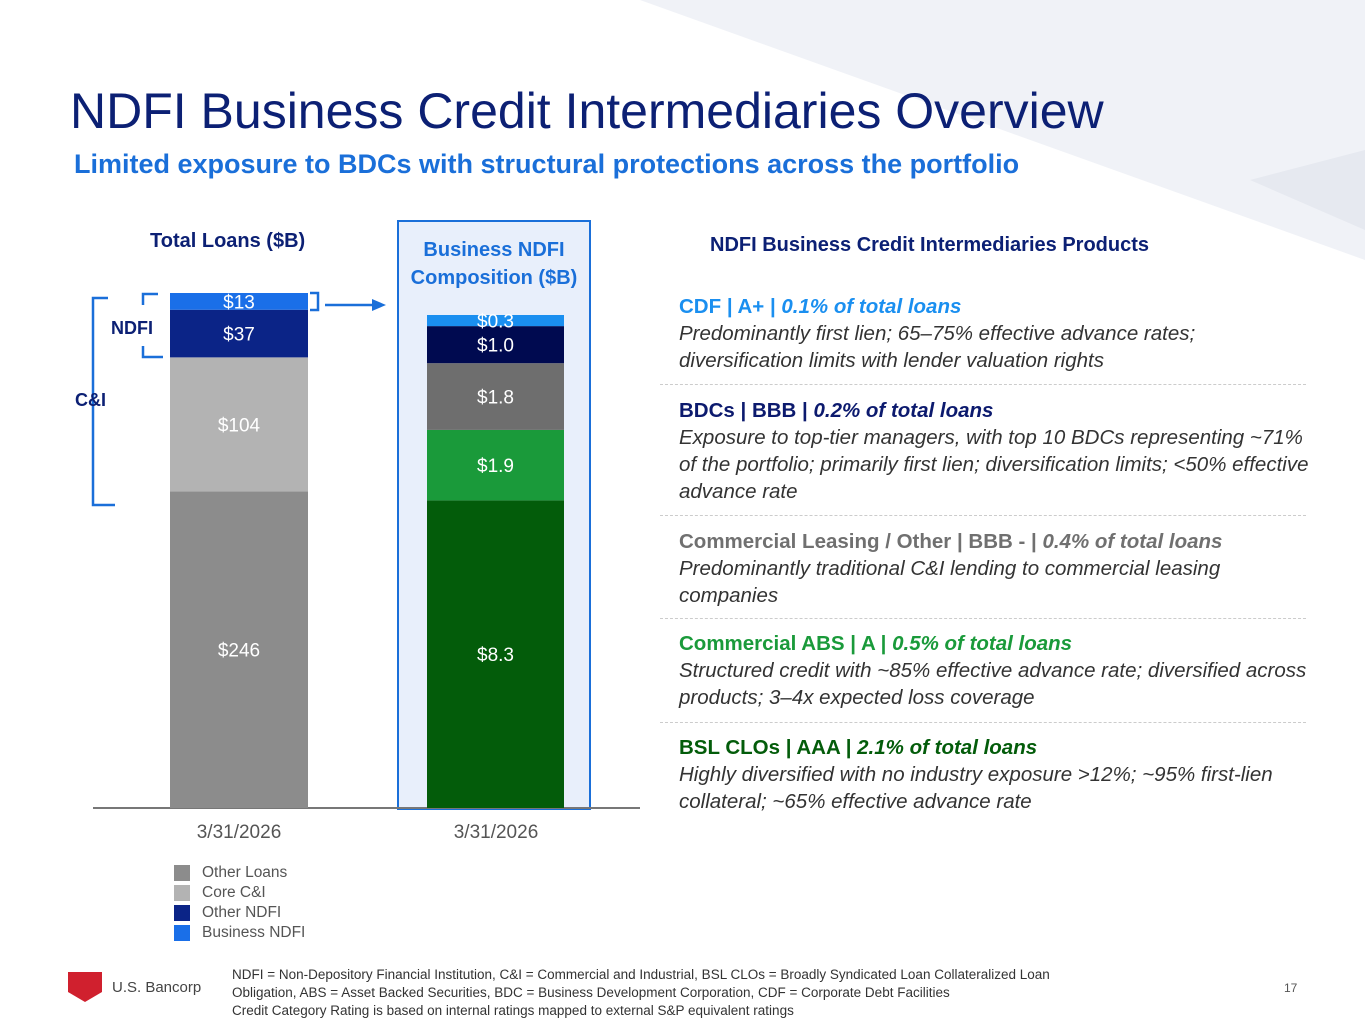  I want to click on legend-label: Other Loans, so click(245, 872).